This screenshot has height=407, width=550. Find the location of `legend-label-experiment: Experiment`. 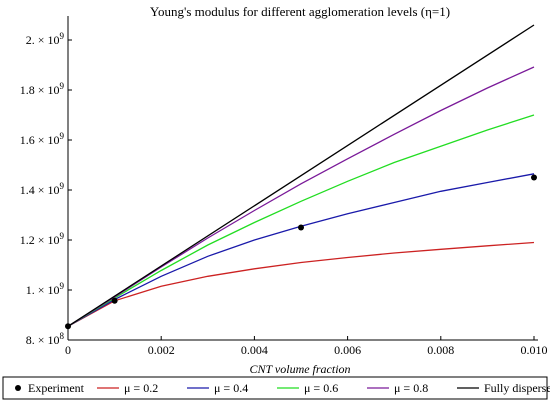

legend-label-experiment: Experiment is located at coordinates (56, 388).